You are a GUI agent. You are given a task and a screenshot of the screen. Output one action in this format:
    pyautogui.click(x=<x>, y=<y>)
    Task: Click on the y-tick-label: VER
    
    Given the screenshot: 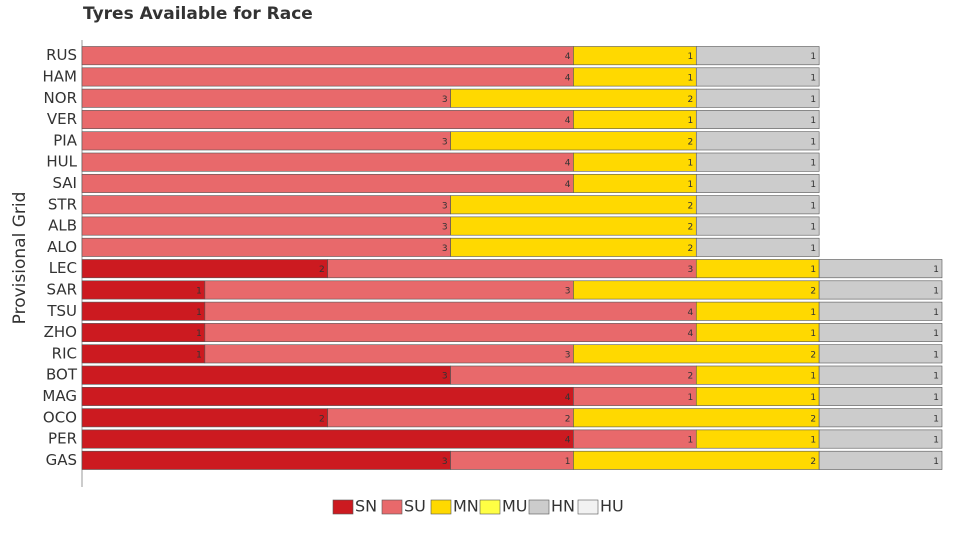 What is the action you would take?
    pyautogui.click(x=62, y=119)
    